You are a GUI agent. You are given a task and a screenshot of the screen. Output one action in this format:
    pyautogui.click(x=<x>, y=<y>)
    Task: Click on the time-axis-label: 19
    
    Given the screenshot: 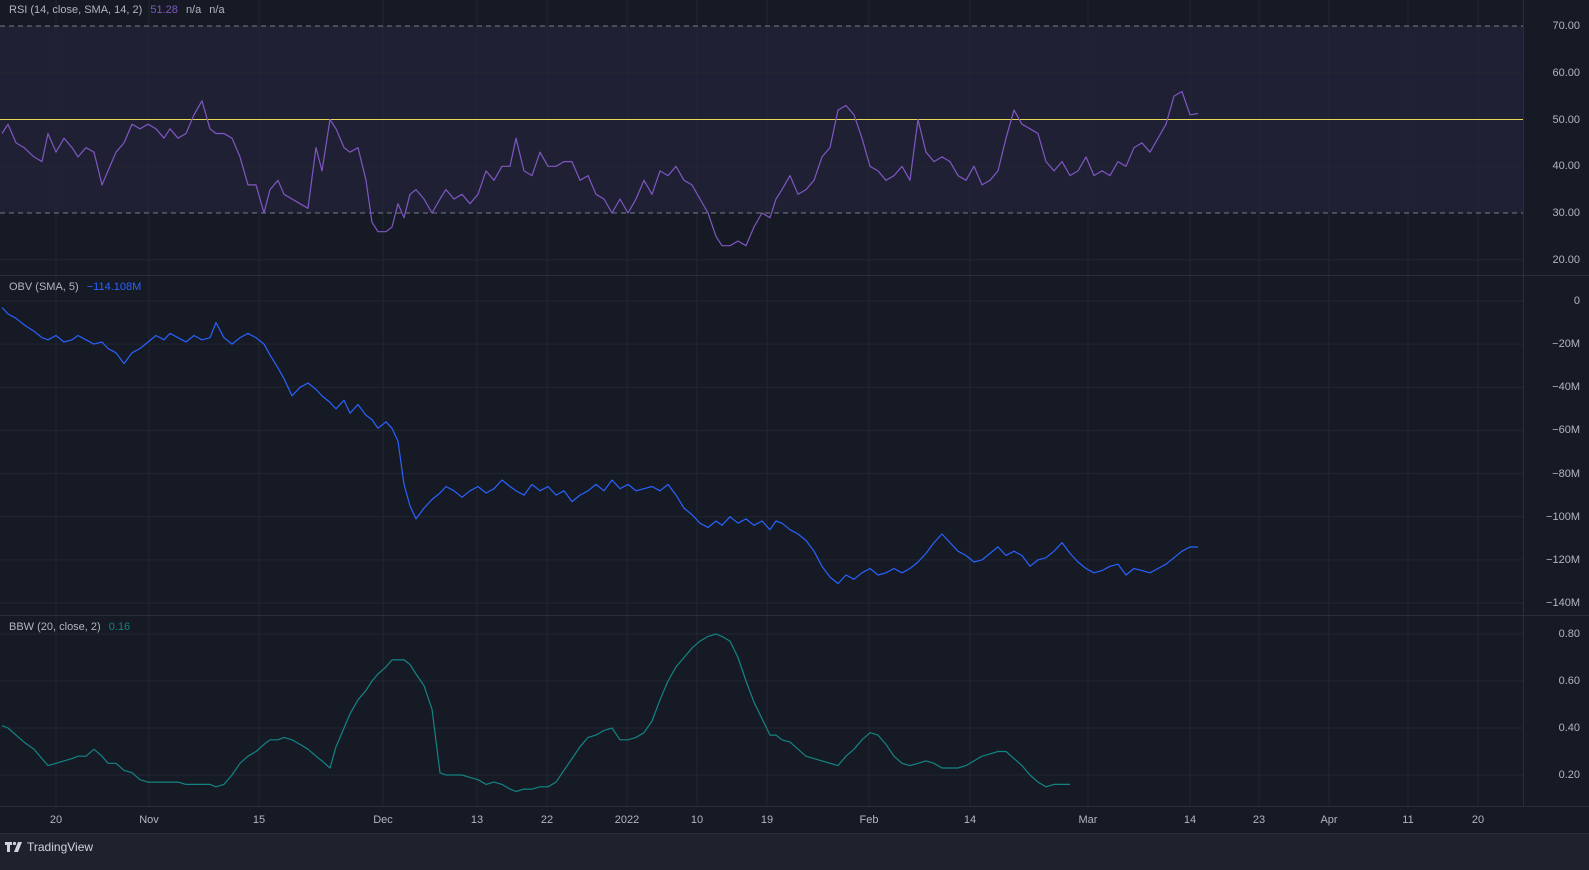 What is the action you would take?
    pyautogui.click(x=767, y=820)
    